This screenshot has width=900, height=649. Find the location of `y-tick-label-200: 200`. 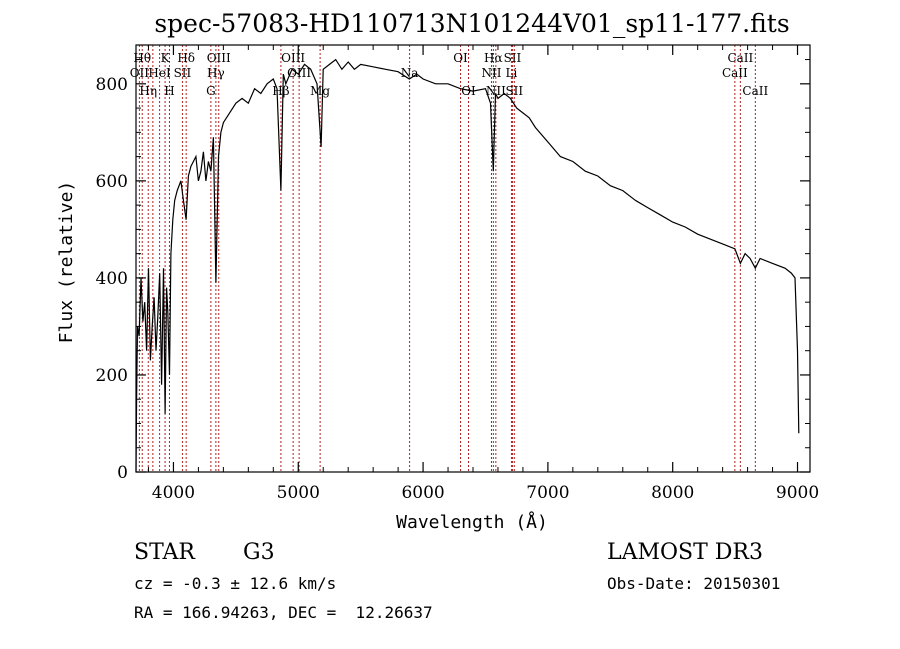

y-tick-label-200: 200 is located at coordinates (112, 376).